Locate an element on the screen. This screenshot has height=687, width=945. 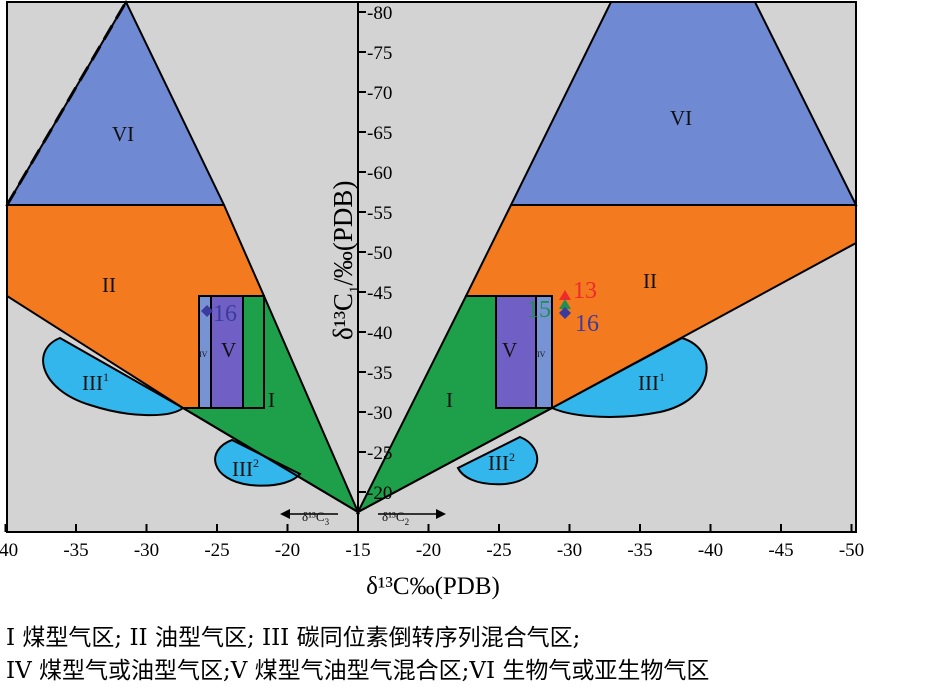
right-axis-caption: δ¹³C2 is located at coordinates (412, 518).